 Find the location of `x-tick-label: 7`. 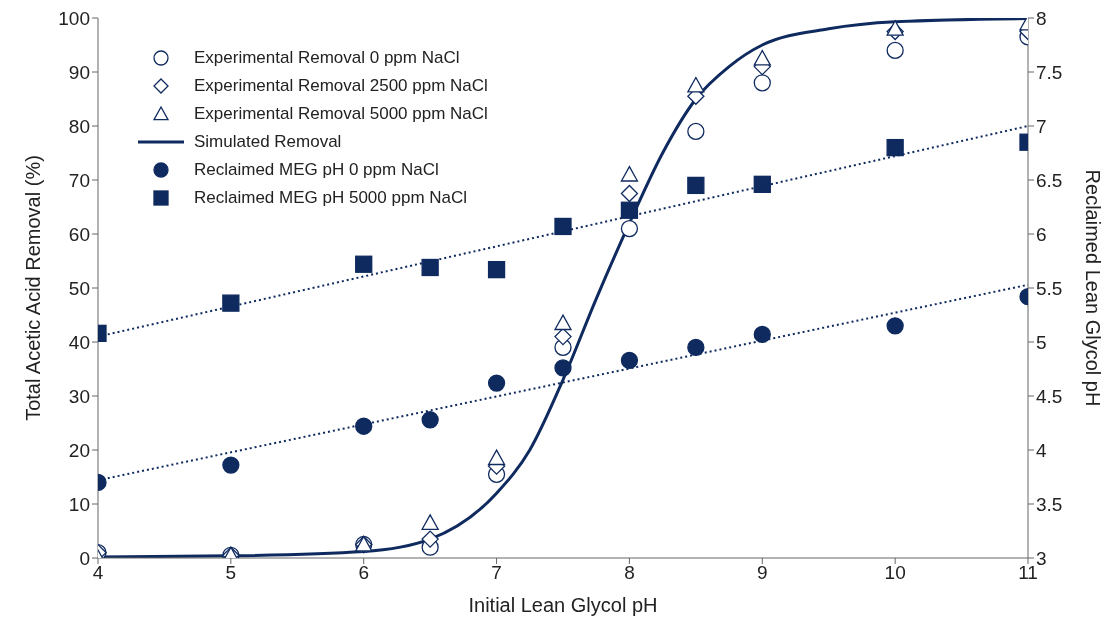

x-tick-label: 7 is located at coordinates (496, 573).